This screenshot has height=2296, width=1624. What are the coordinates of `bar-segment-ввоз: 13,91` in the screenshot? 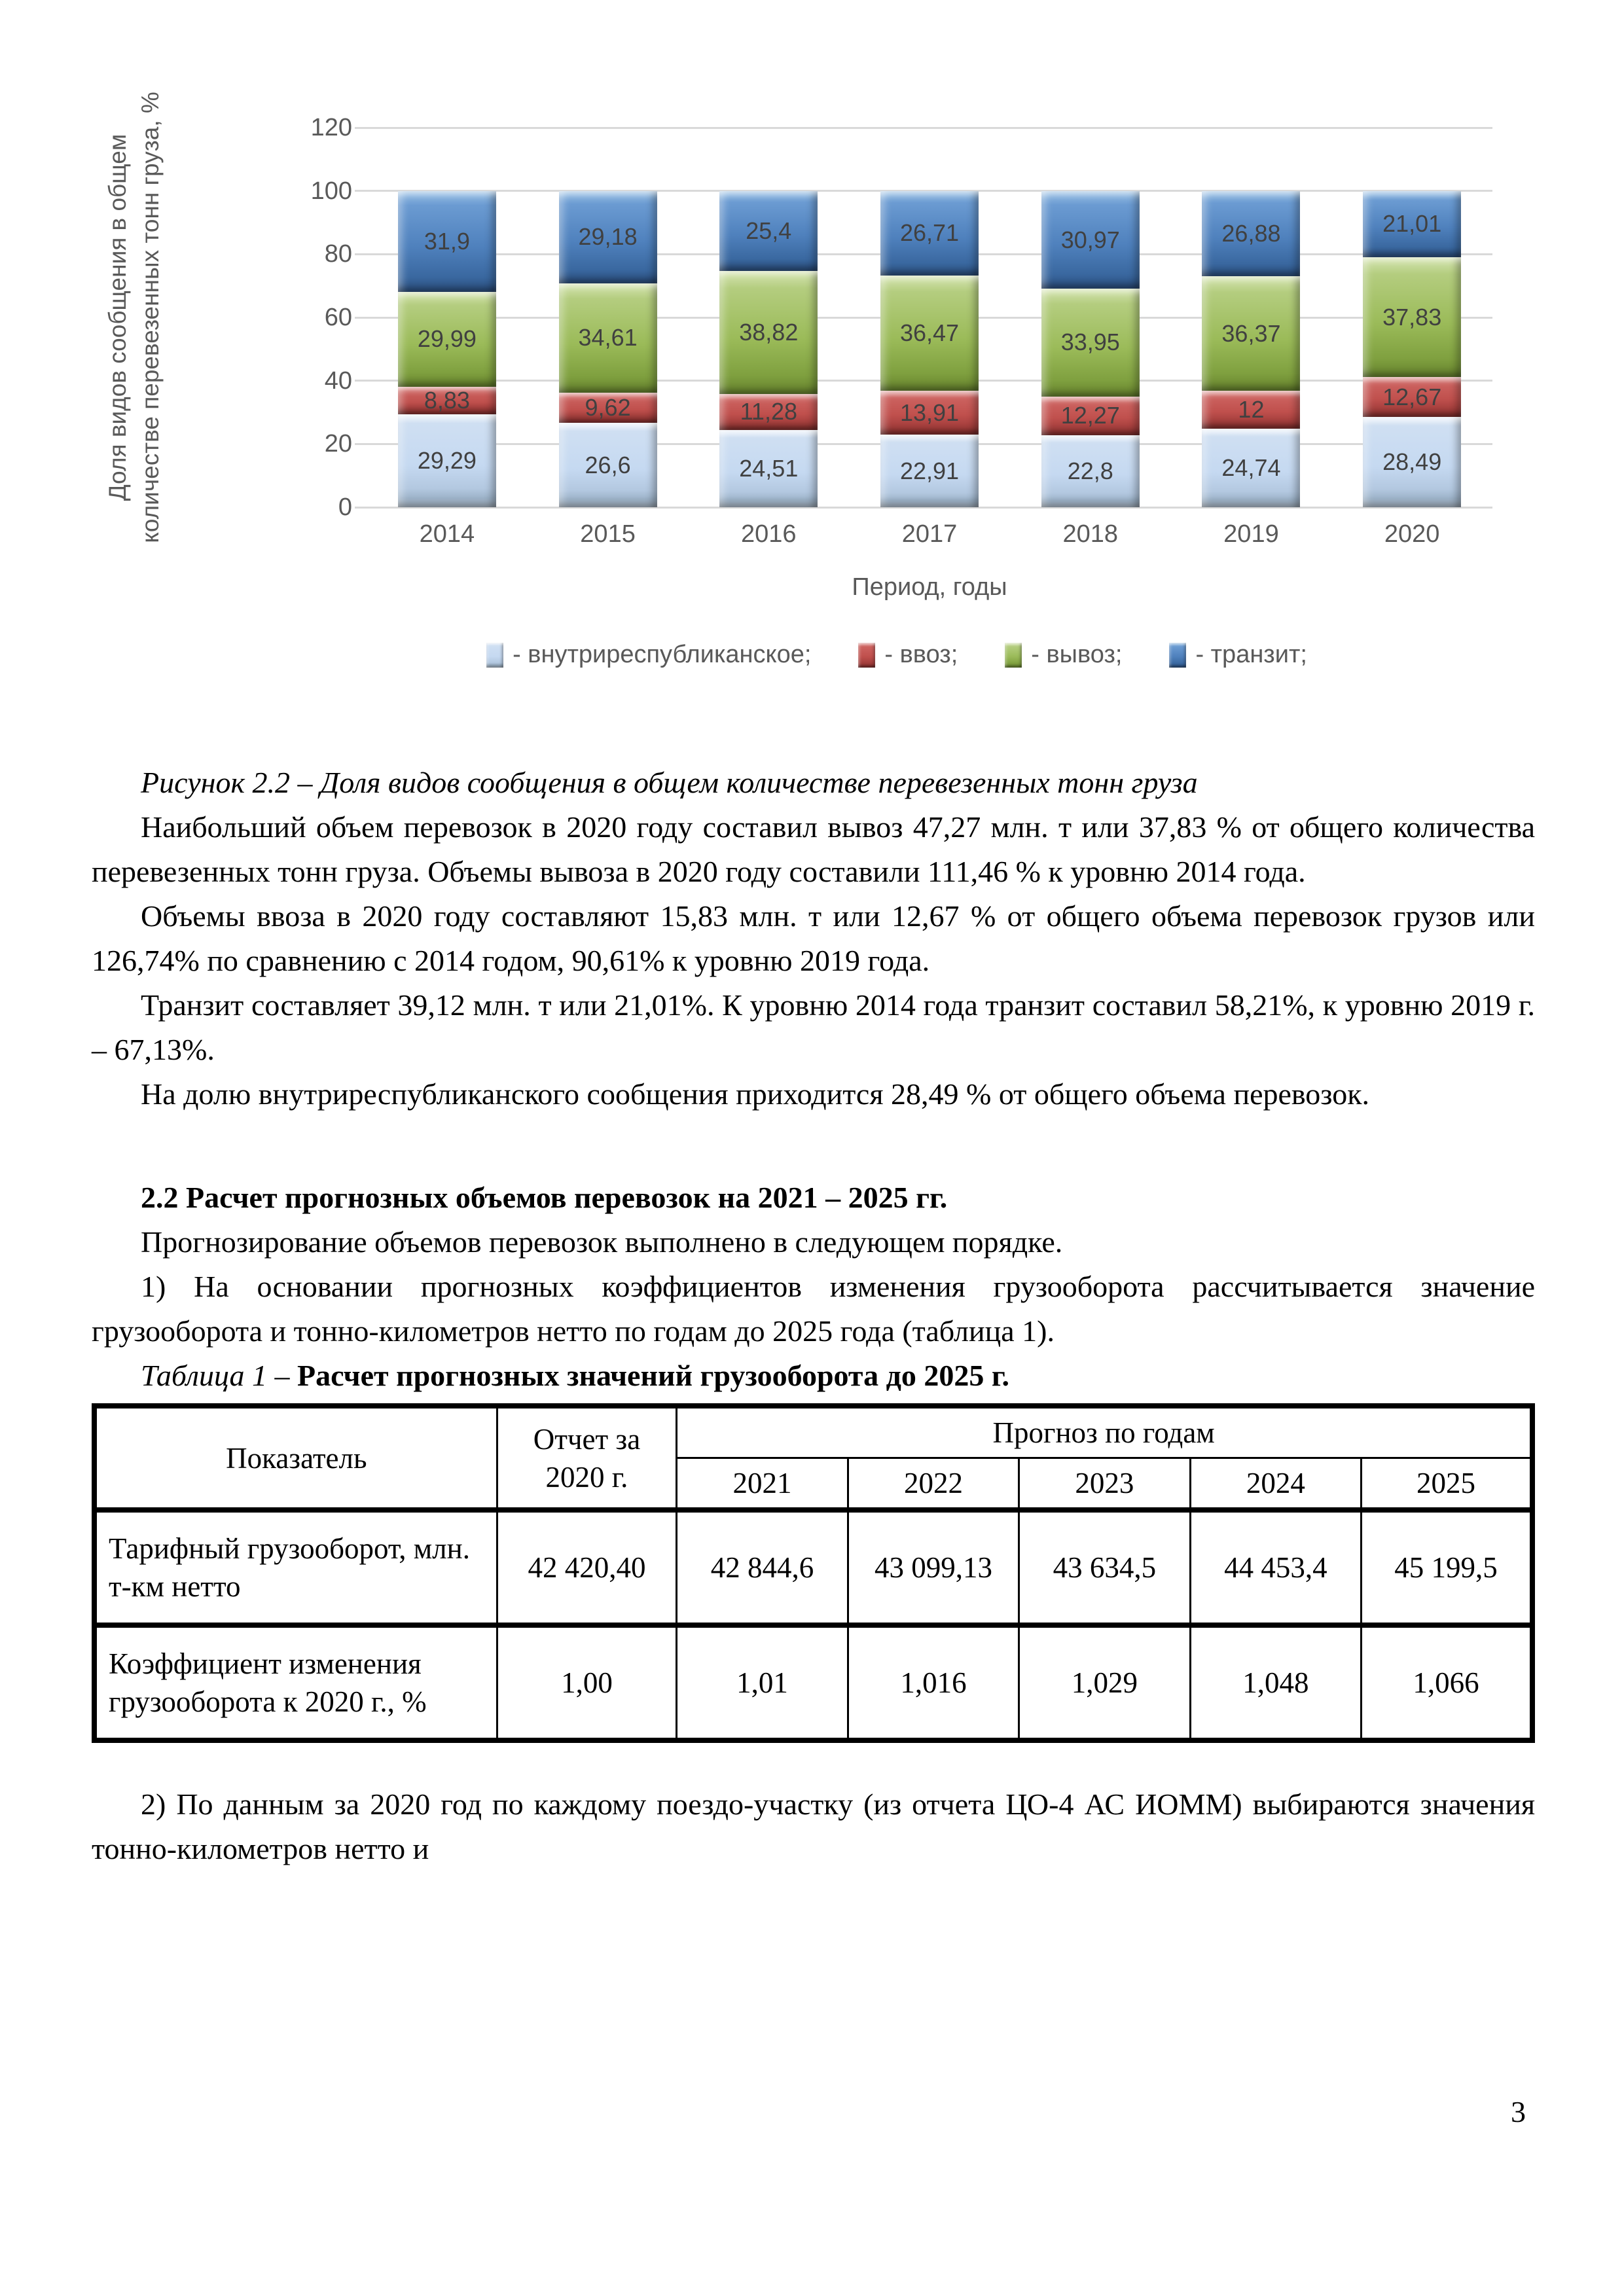 It's located at (929, 413).